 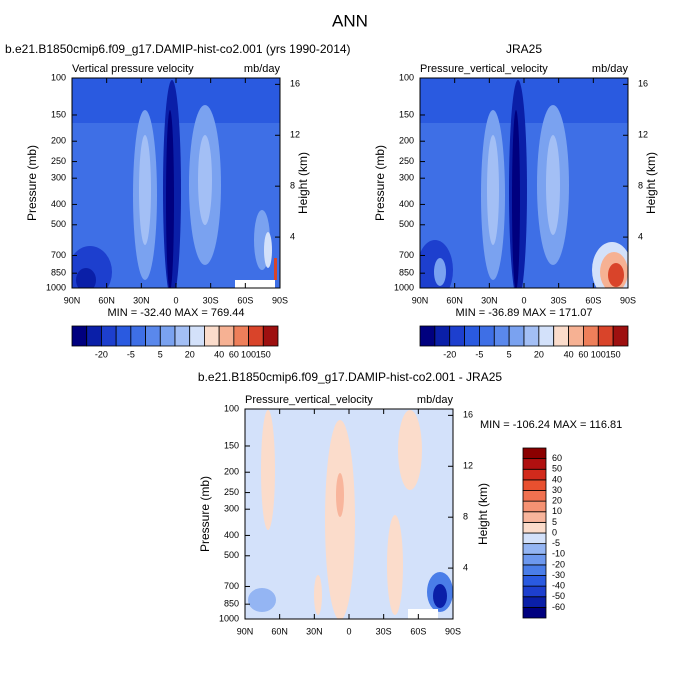 What do you see at coordinates (435, 400) in the screenshot?
I see `right-string: mb/day` at bounding box center [435, 400].